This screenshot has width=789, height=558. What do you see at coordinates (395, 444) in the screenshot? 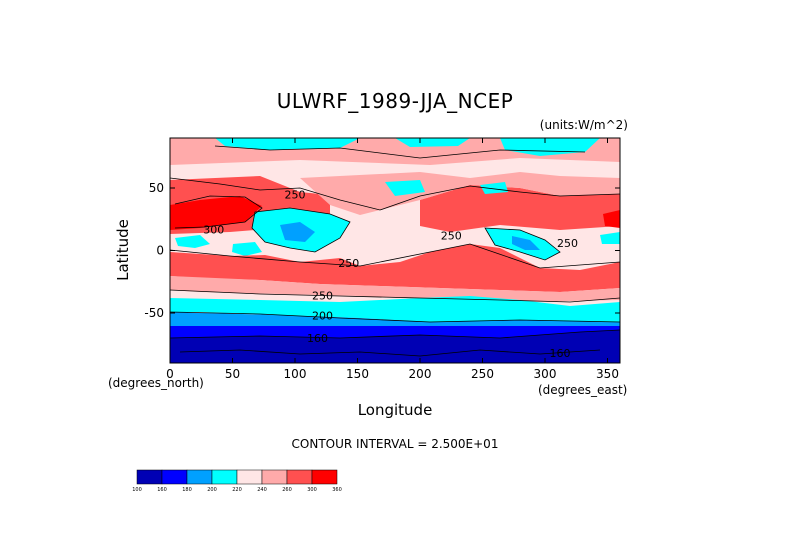
I see `contour-interval-text: CONTOUR INTERVAL = 2.500E+01` at bounding box center [395, 444].